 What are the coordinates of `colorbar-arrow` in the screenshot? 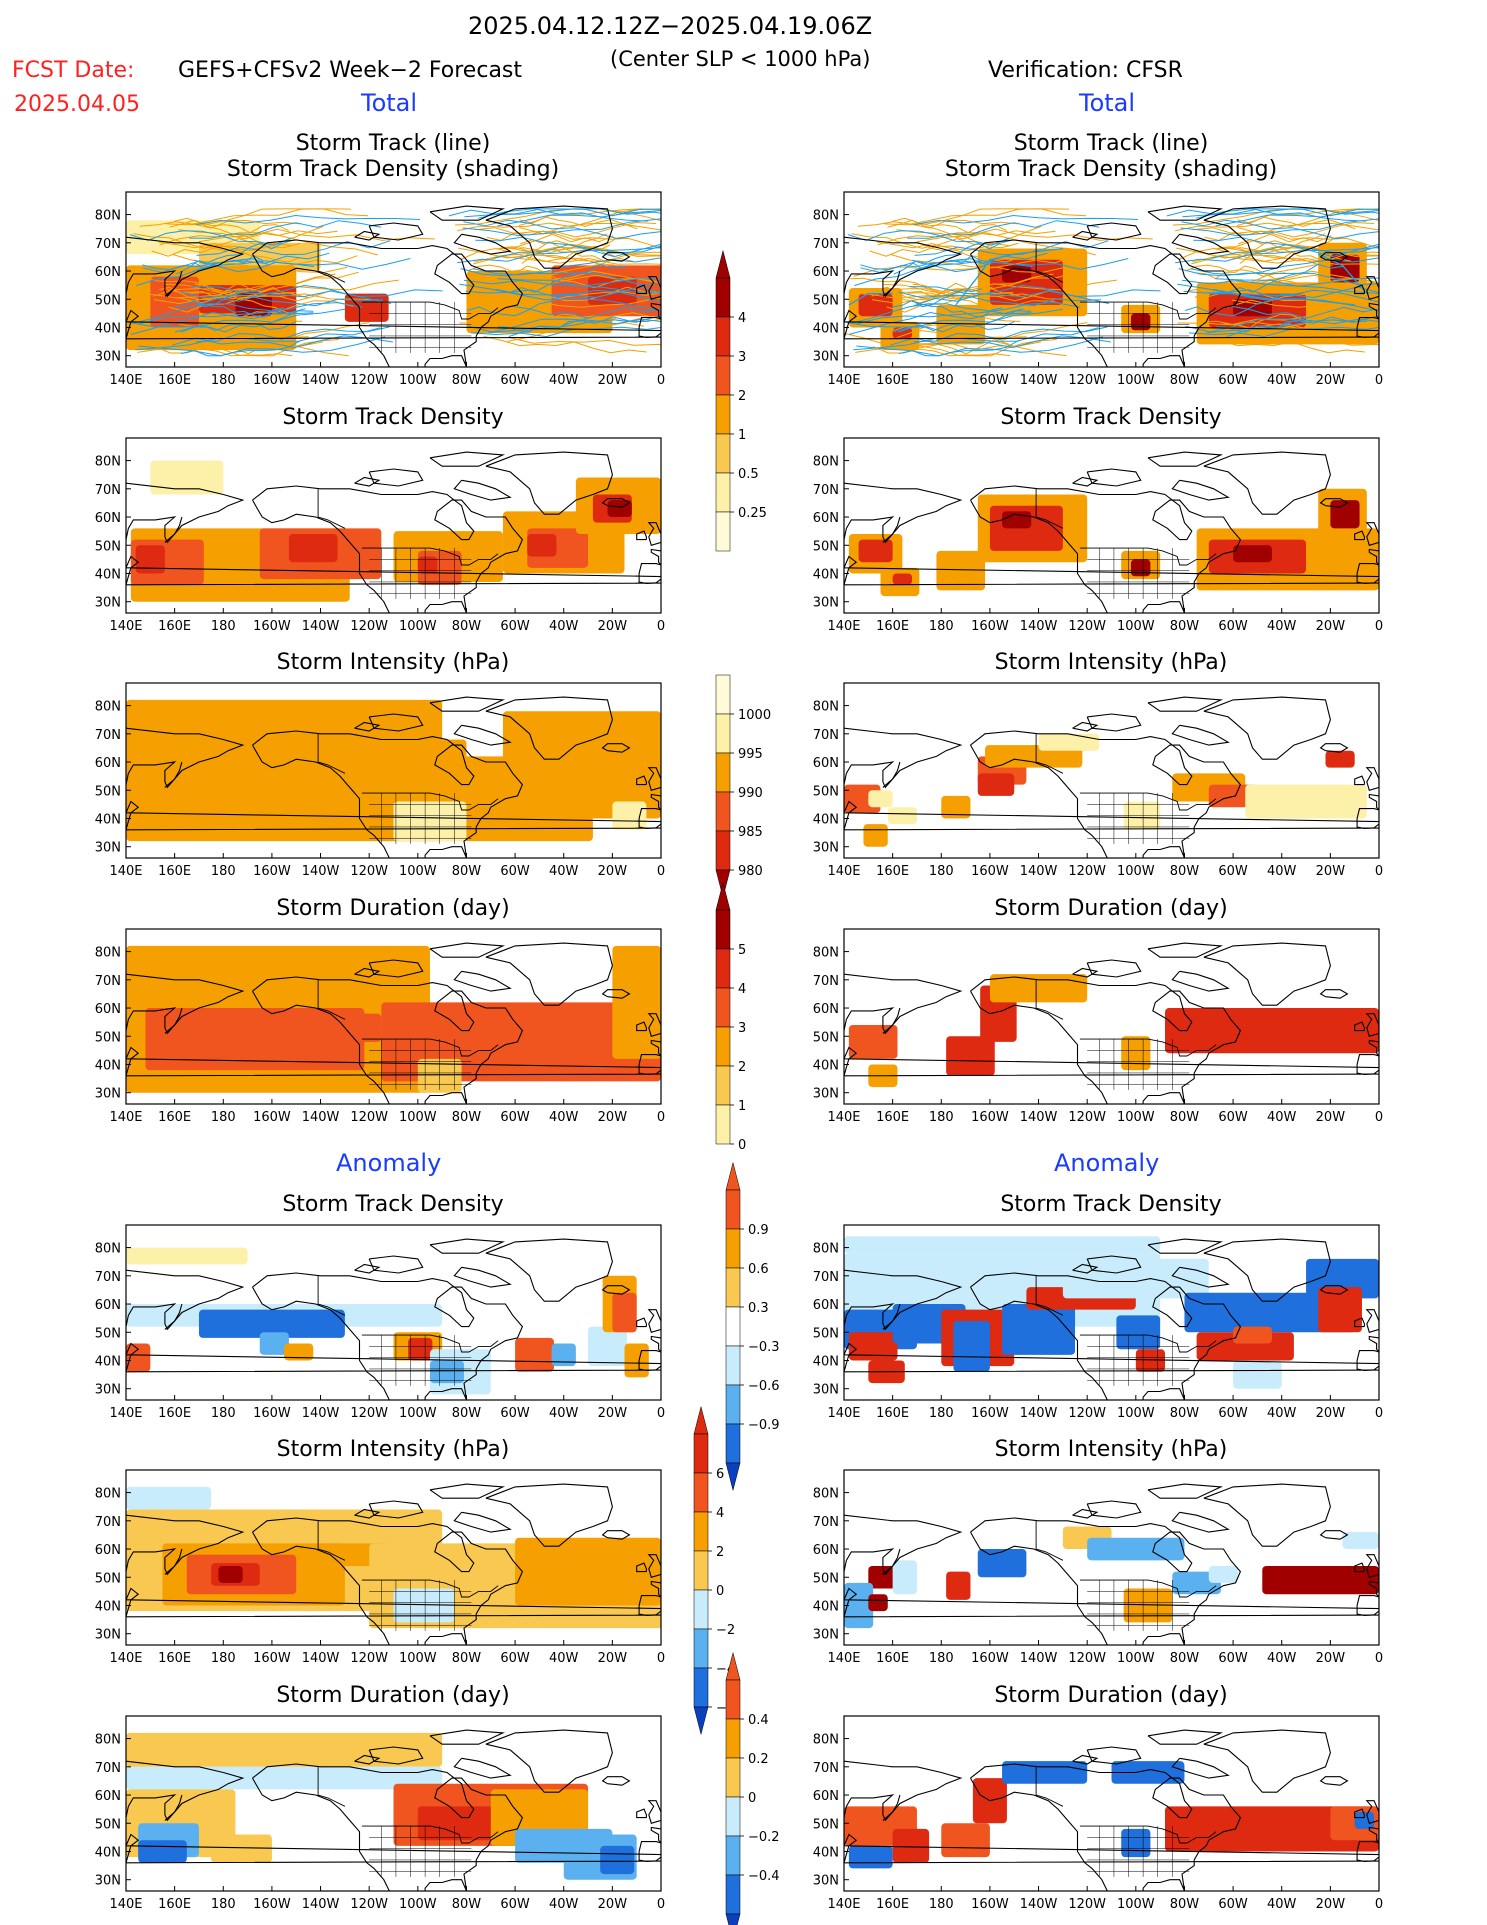 It's located at (723, 264).